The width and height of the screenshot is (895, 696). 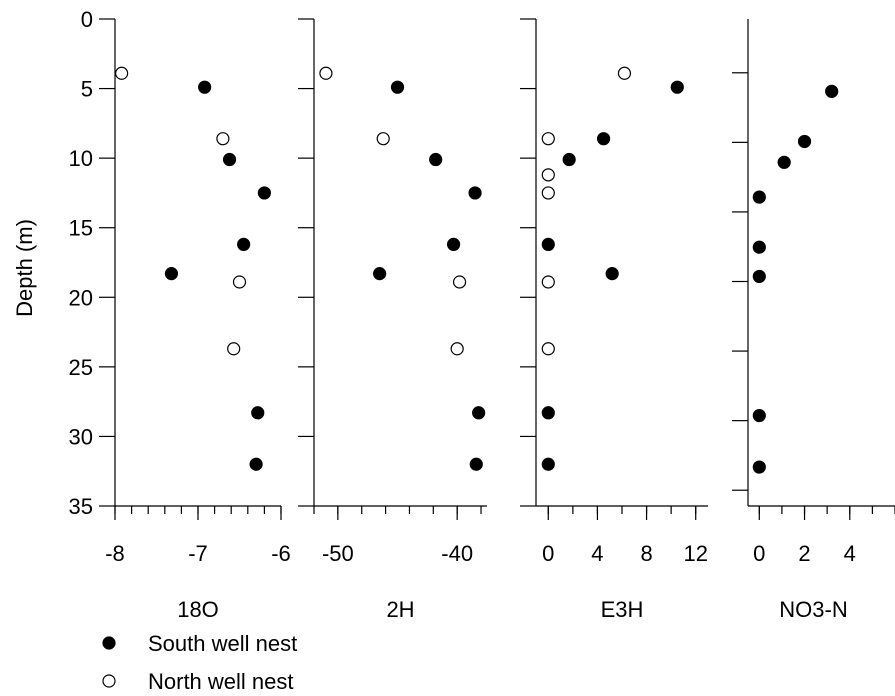 I want to click on legend-marker-open, so click(x=109, y=681).